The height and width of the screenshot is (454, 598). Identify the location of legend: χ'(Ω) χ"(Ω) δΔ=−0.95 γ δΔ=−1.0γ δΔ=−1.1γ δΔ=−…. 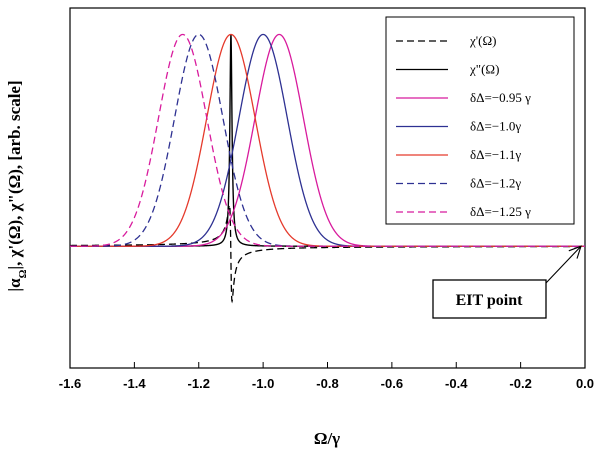
(480, 120).